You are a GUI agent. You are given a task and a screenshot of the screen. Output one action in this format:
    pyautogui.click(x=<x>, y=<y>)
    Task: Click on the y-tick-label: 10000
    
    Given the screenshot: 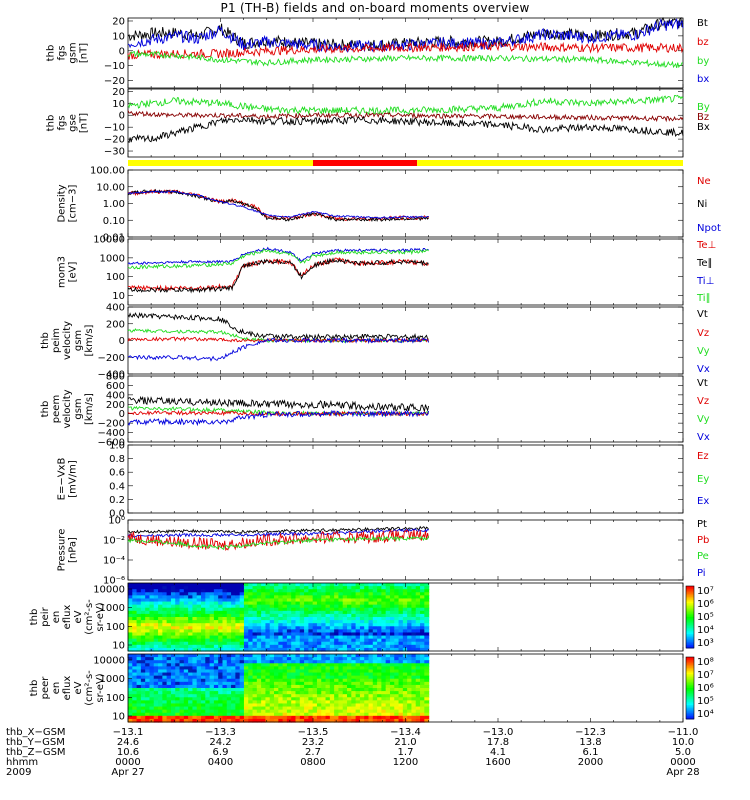 What is the action you would take?
    pyautogui.click(x=109, y=240)
    